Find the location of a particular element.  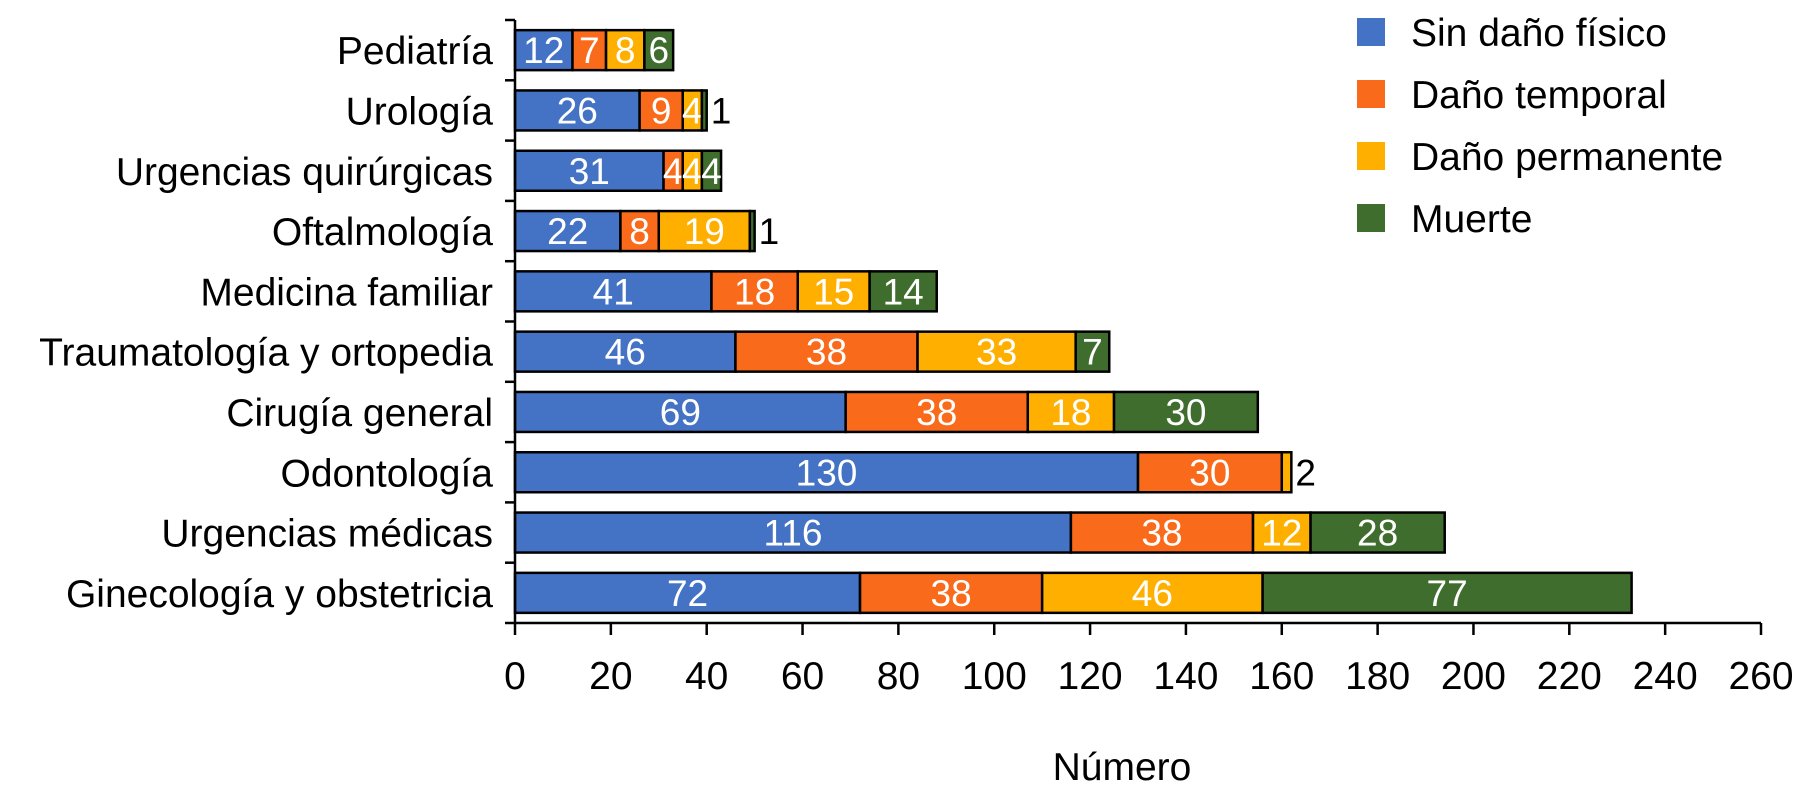

category-label: Ginecología y obstetricia is located at coordinates (279, 594).